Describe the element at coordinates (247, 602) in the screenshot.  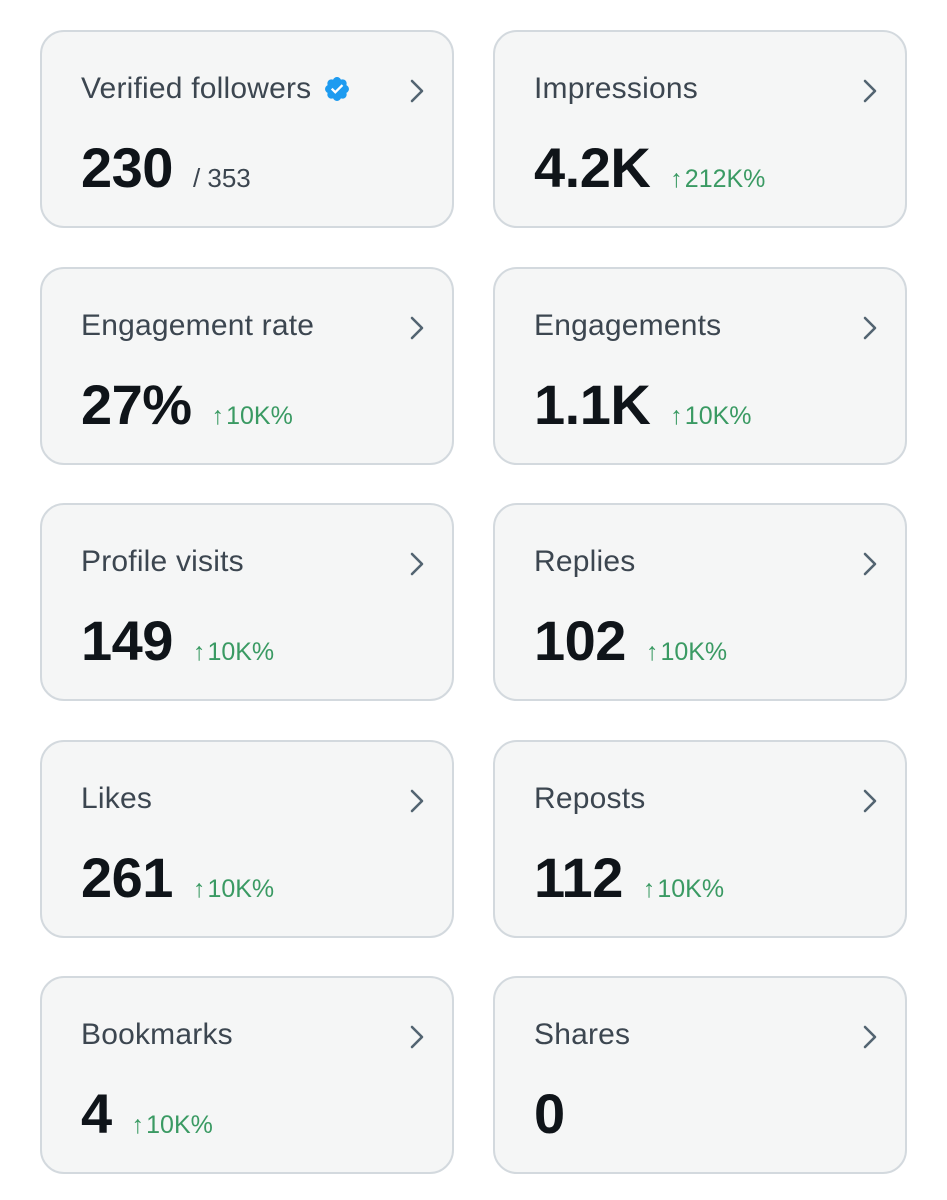
I see `card-profile-visits: Profile visits 149 ↑ 10K%` at that location.